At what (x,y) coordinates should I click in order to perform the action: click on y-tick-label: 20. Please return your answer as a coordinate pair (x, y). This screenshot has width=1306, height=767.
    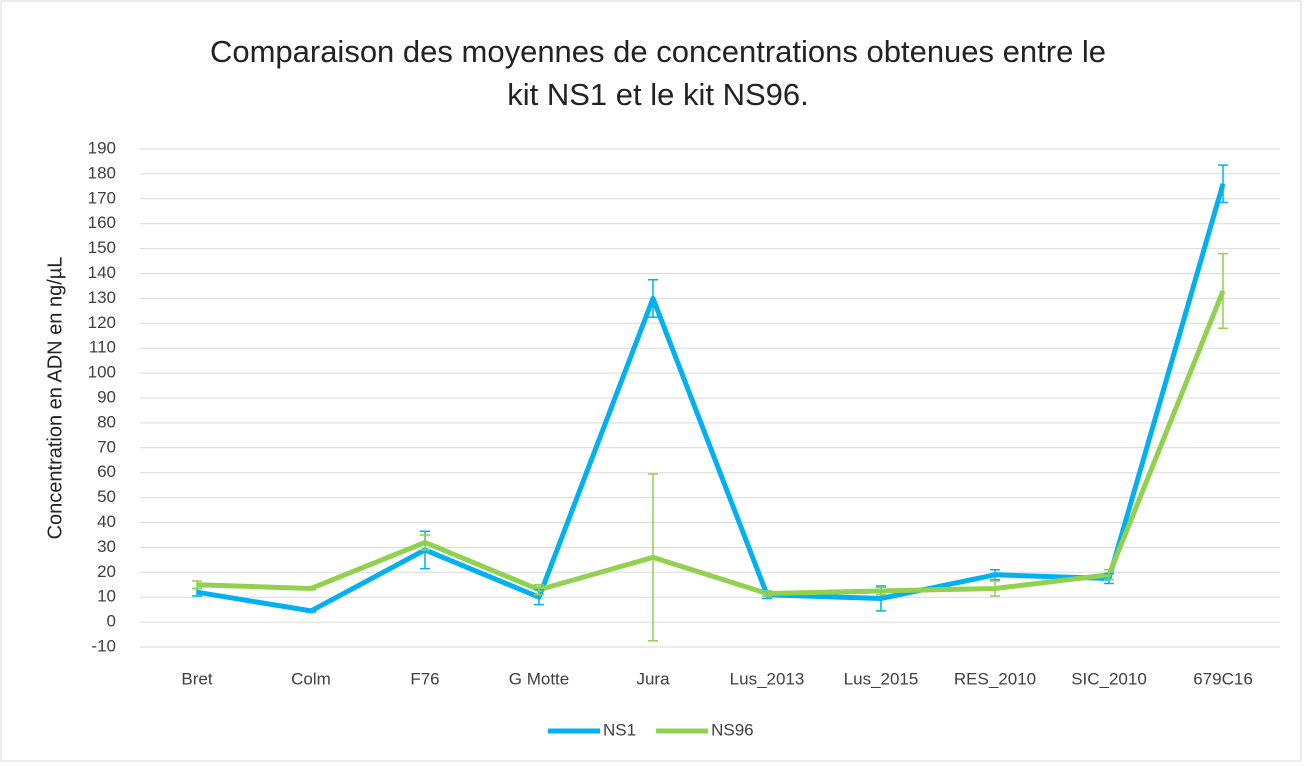
    Looking at the image, I should click on (106, 571).